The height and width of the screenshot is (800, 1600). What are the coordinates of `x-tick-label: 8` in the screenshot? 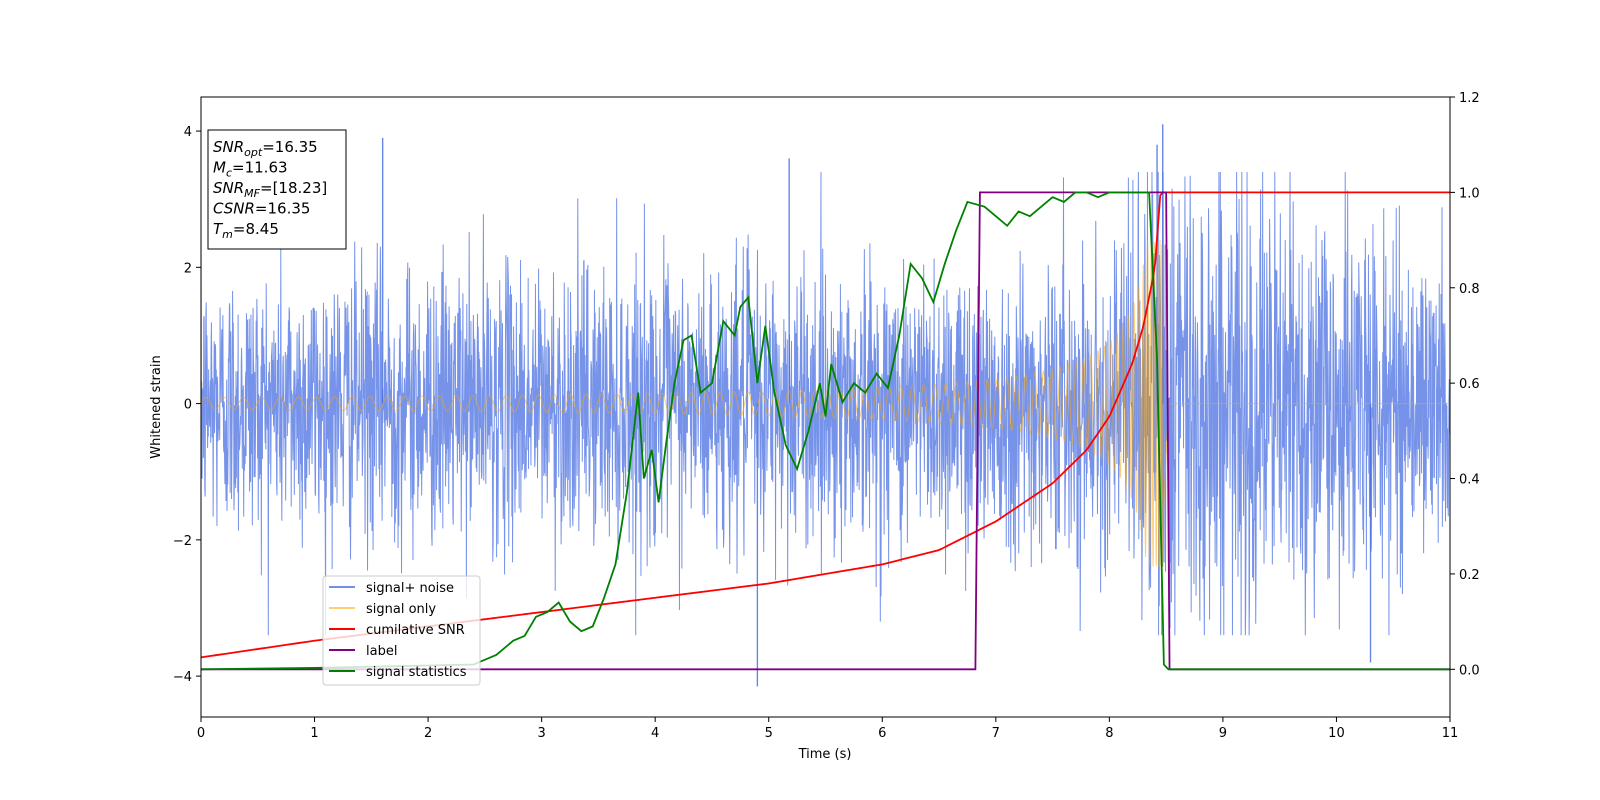 It's located at (1109, 733).